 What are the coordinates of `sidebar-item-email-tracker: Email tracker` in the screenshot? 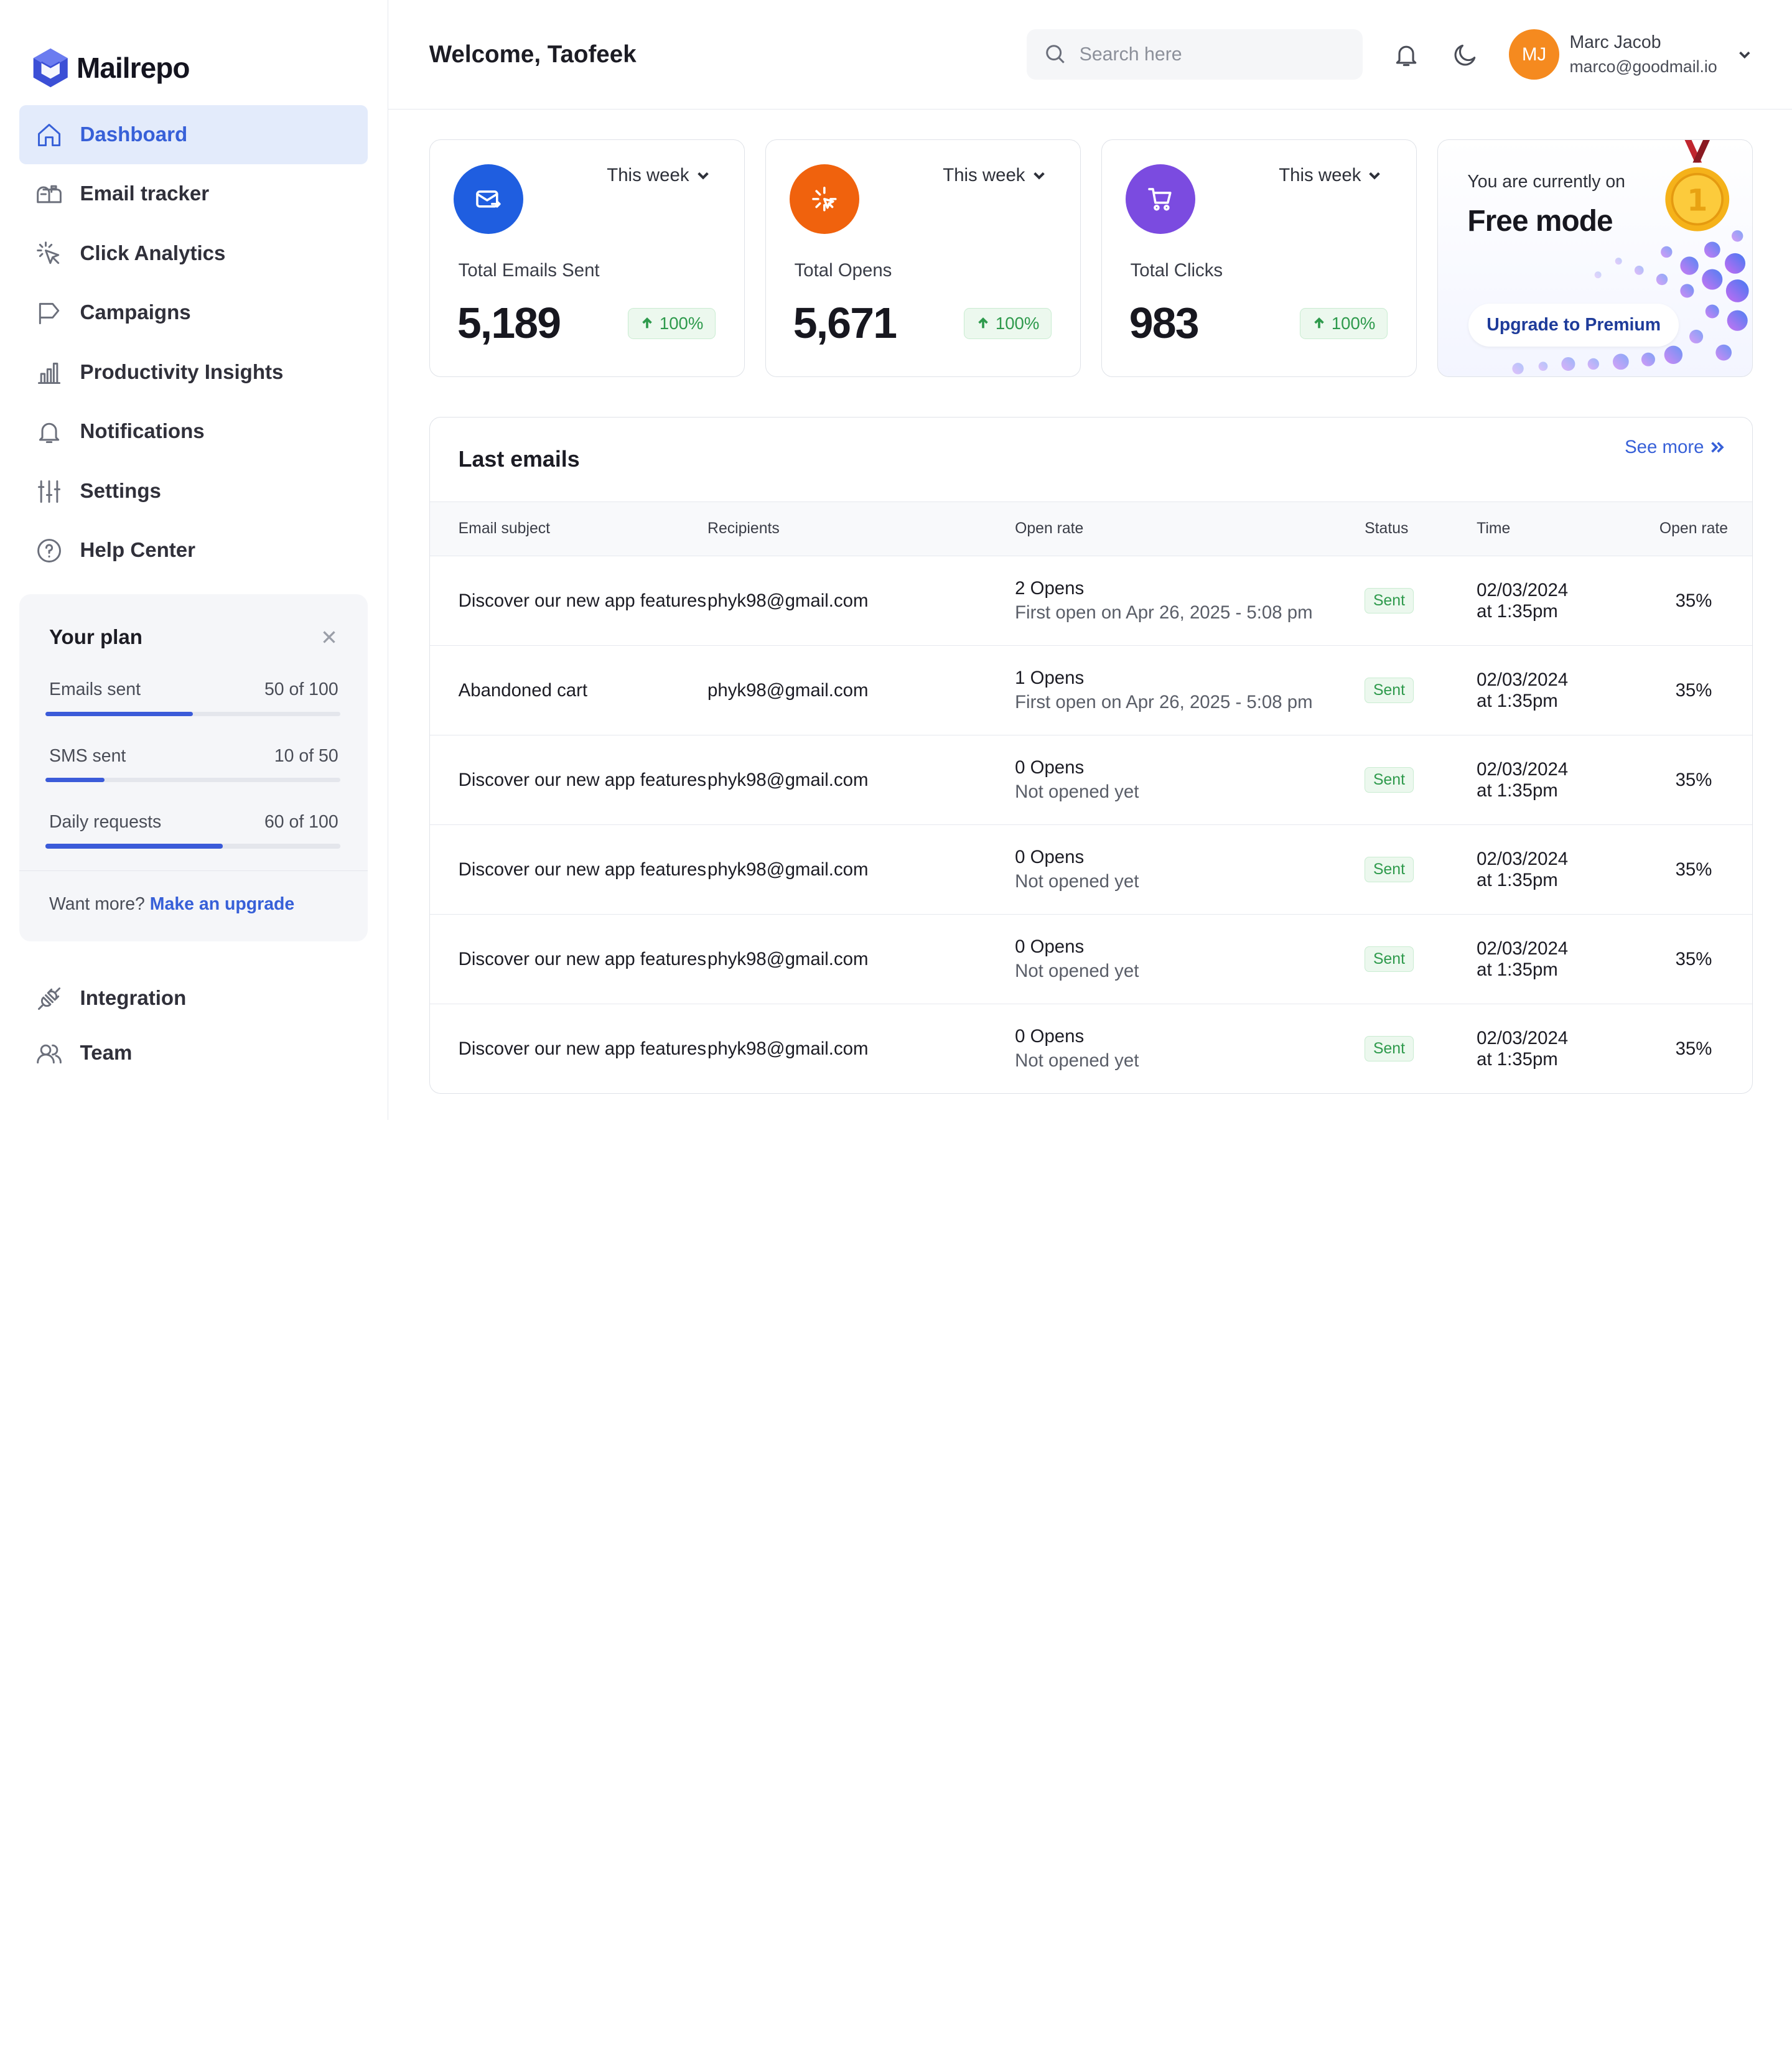 It's located at (194, 194).